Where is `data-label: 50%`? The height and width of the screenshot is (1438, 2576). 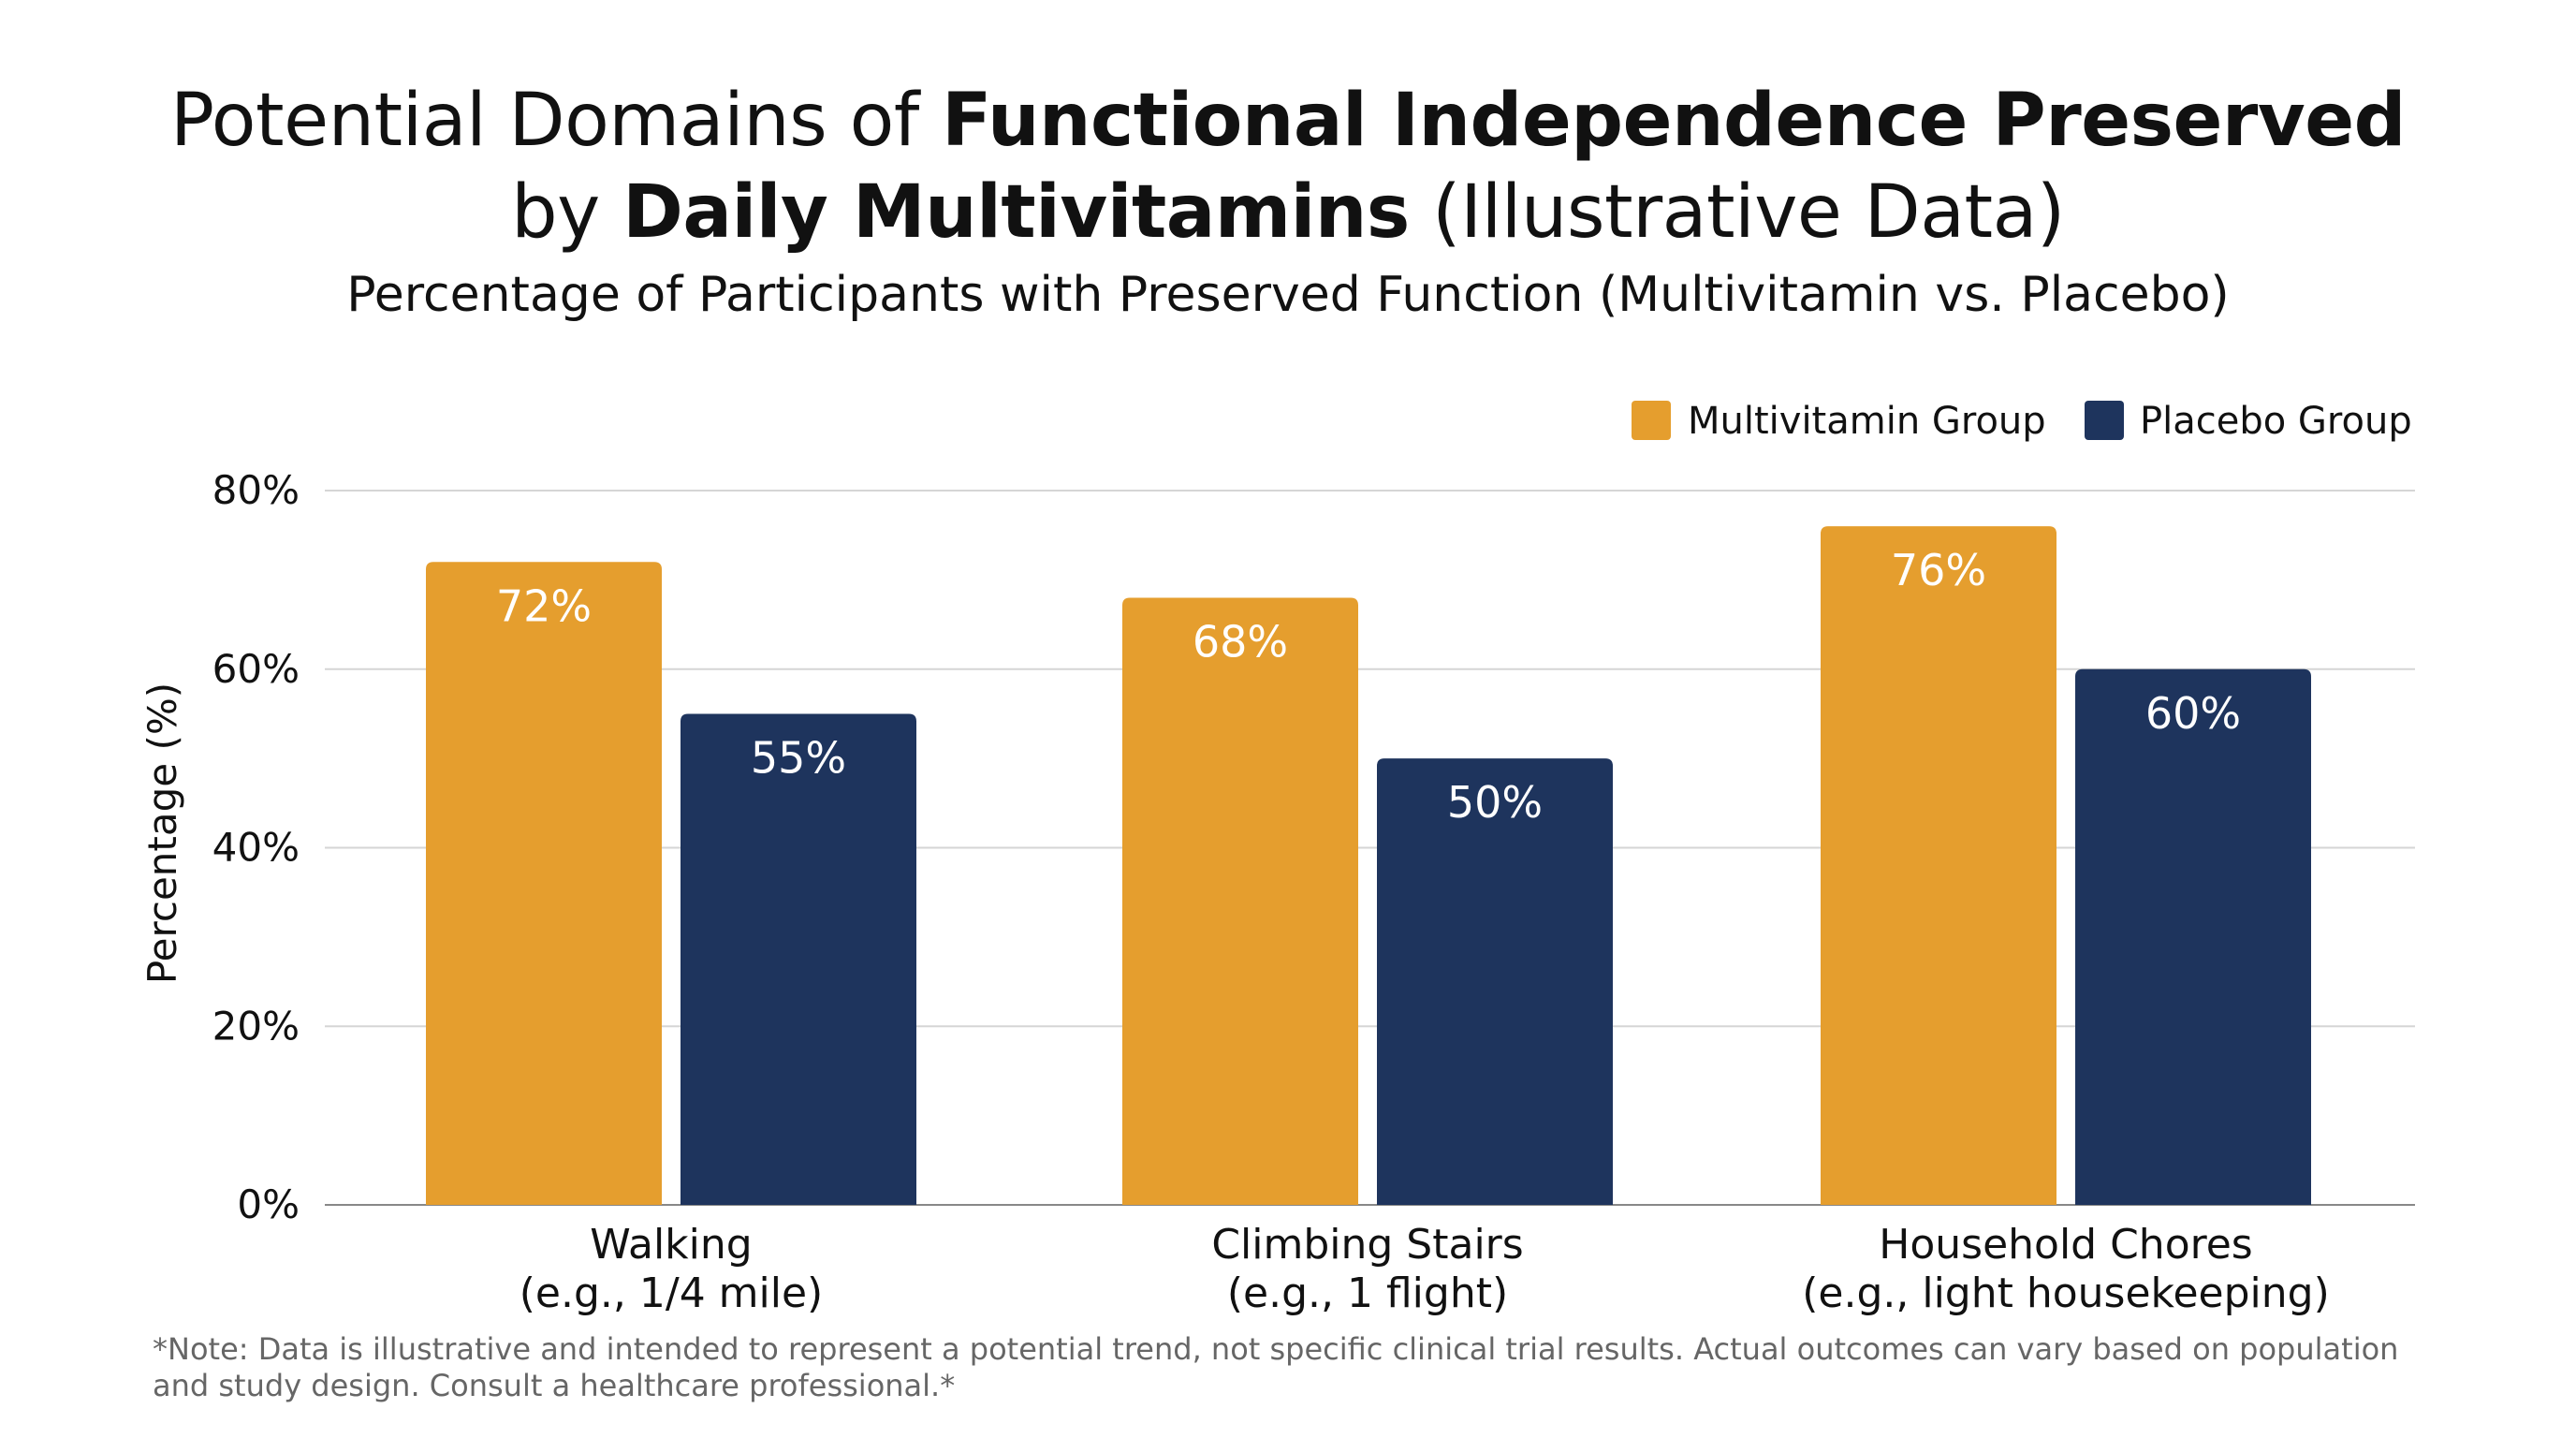 data-label: 50% is located at coordinates (1495, 802).